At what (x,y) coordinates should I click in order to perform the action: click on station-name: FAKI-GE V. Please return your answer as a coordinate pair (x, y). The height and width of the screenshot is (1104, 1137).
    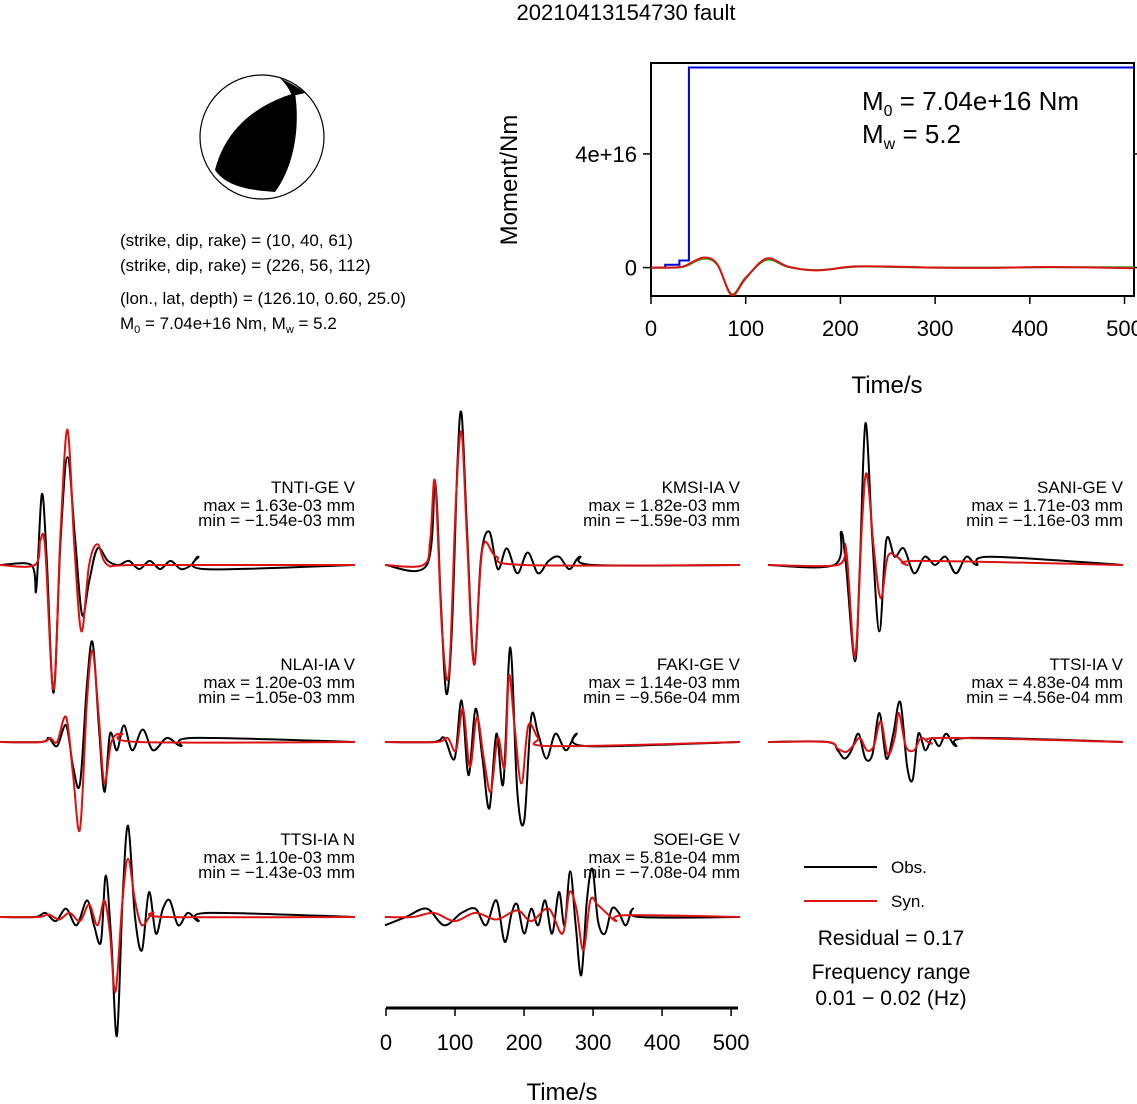
    Looking at the image, I should click on (699, 664).